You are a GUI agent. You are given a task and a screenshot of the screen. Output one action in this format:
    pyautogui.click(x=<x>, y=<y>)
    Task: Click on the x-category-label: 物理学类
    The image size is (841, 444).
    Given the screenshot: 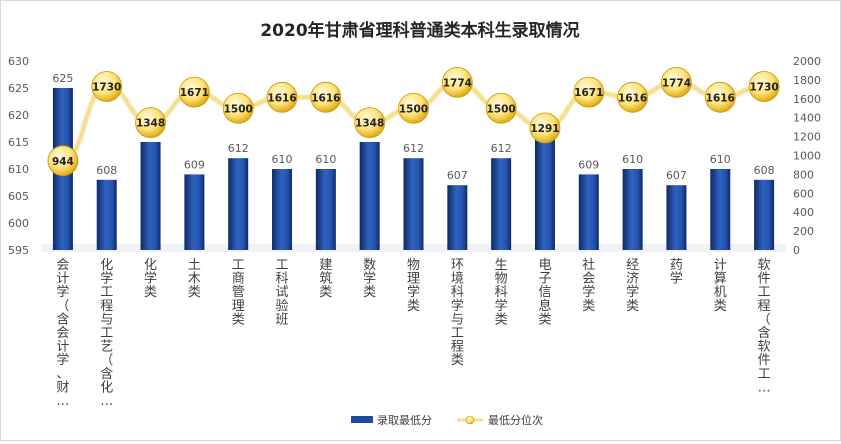 What is the action you would take?
    pyautogui.click(x=413, y=286)
    